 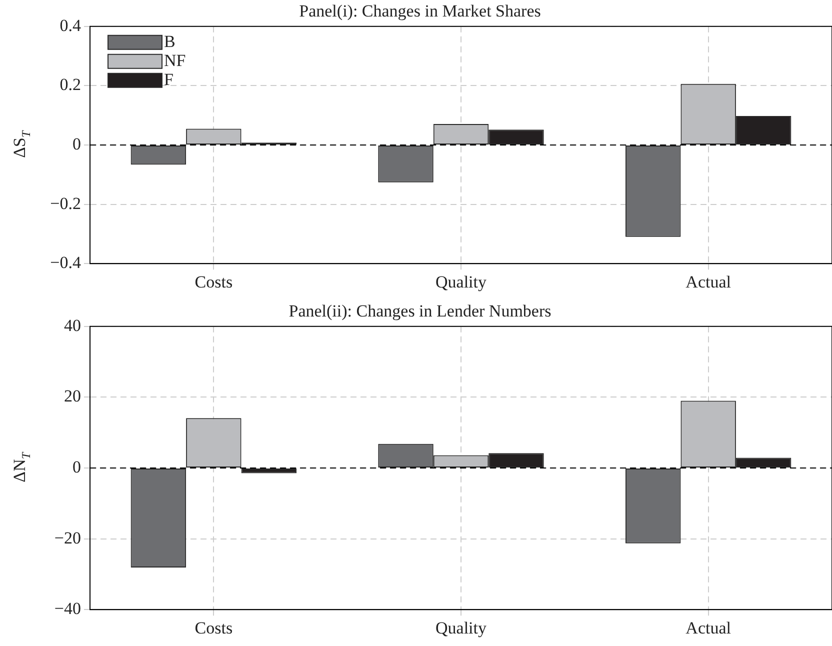 I want to click on y-tick-label: 0.4, so click(x=71, y=25).